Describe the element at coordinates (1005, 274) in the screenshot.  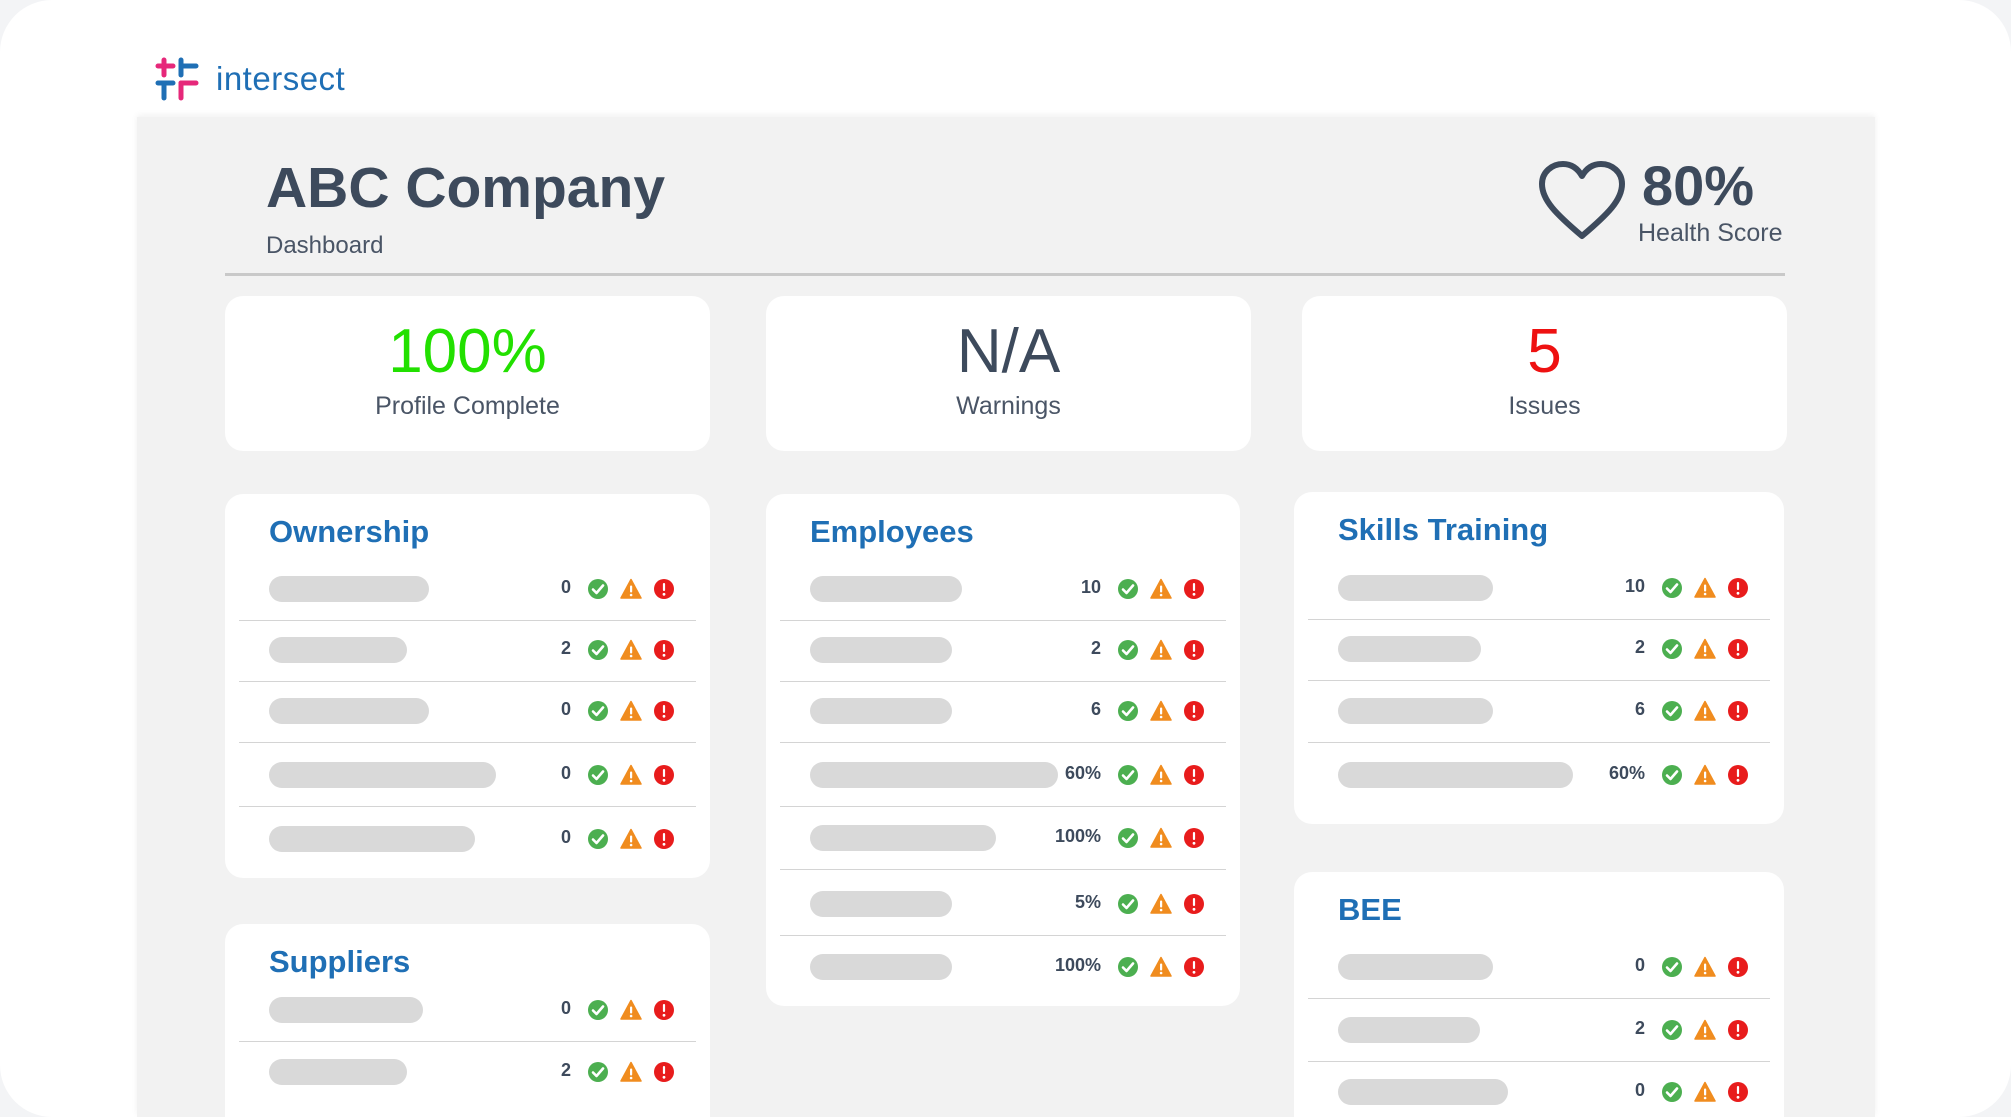
I see `header-divider` at that location.